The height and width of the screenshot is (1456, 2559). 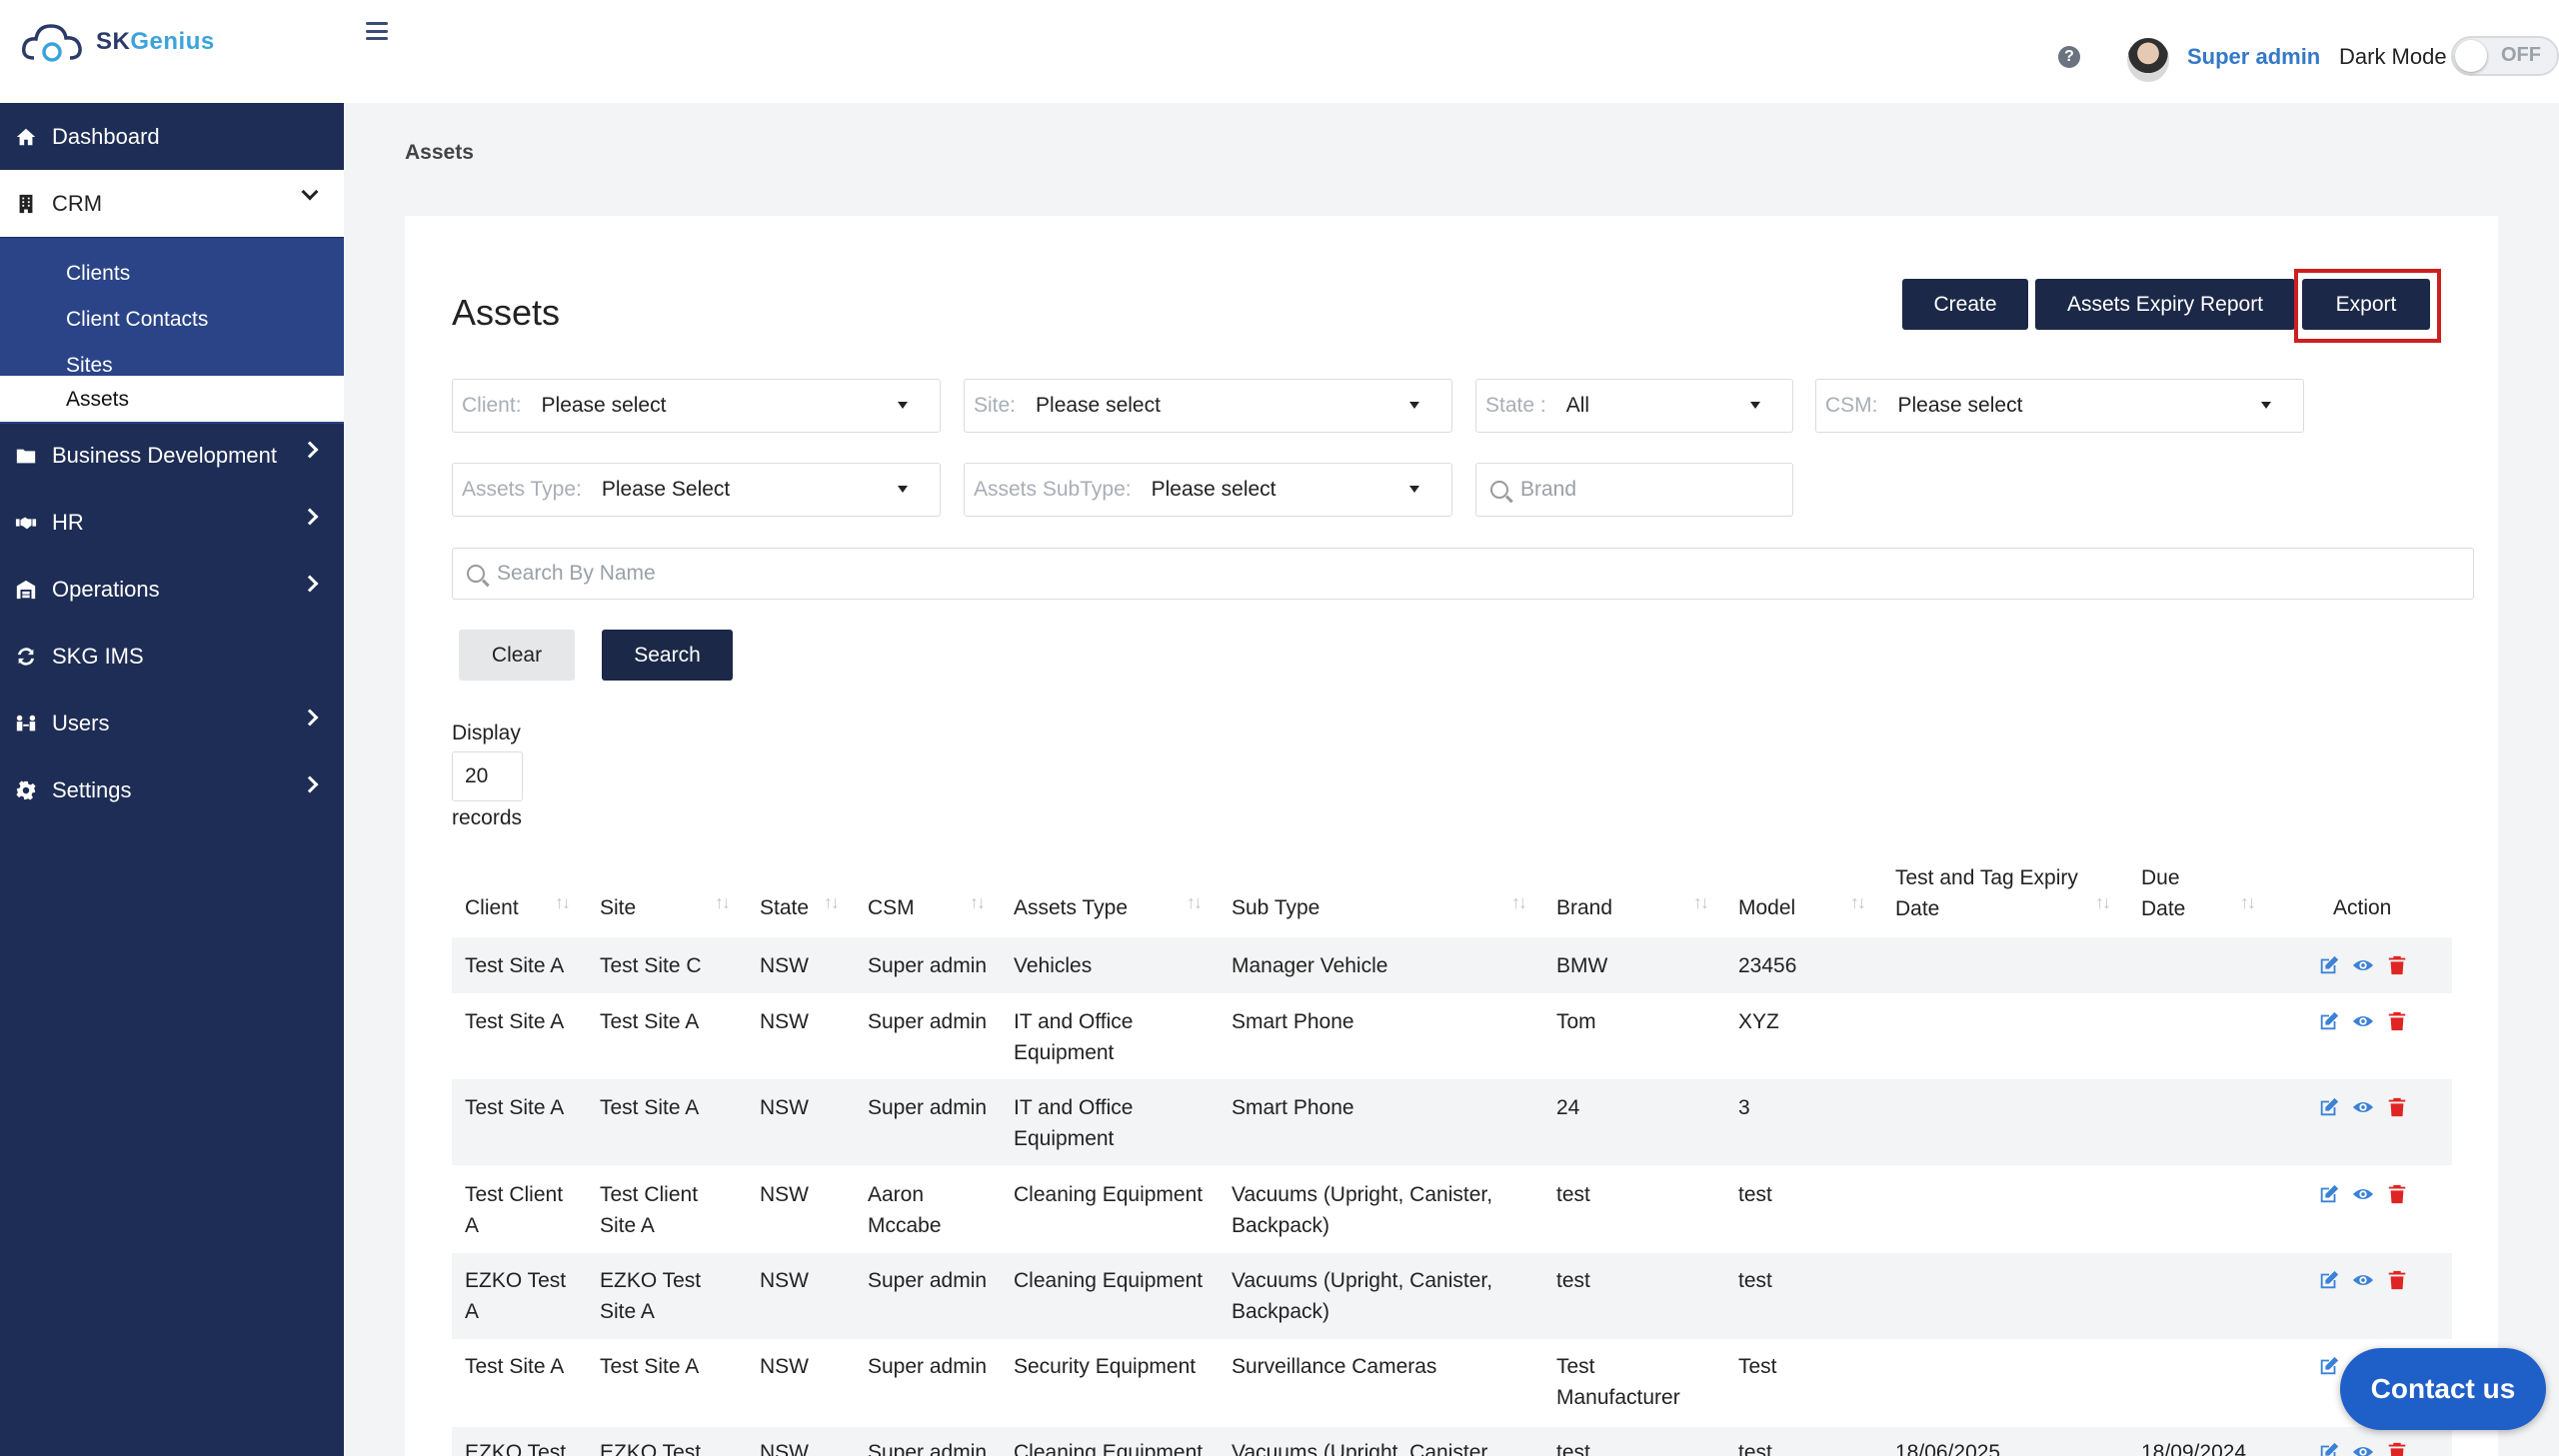 I want to click on avatar, so click(x=2148, y=60).